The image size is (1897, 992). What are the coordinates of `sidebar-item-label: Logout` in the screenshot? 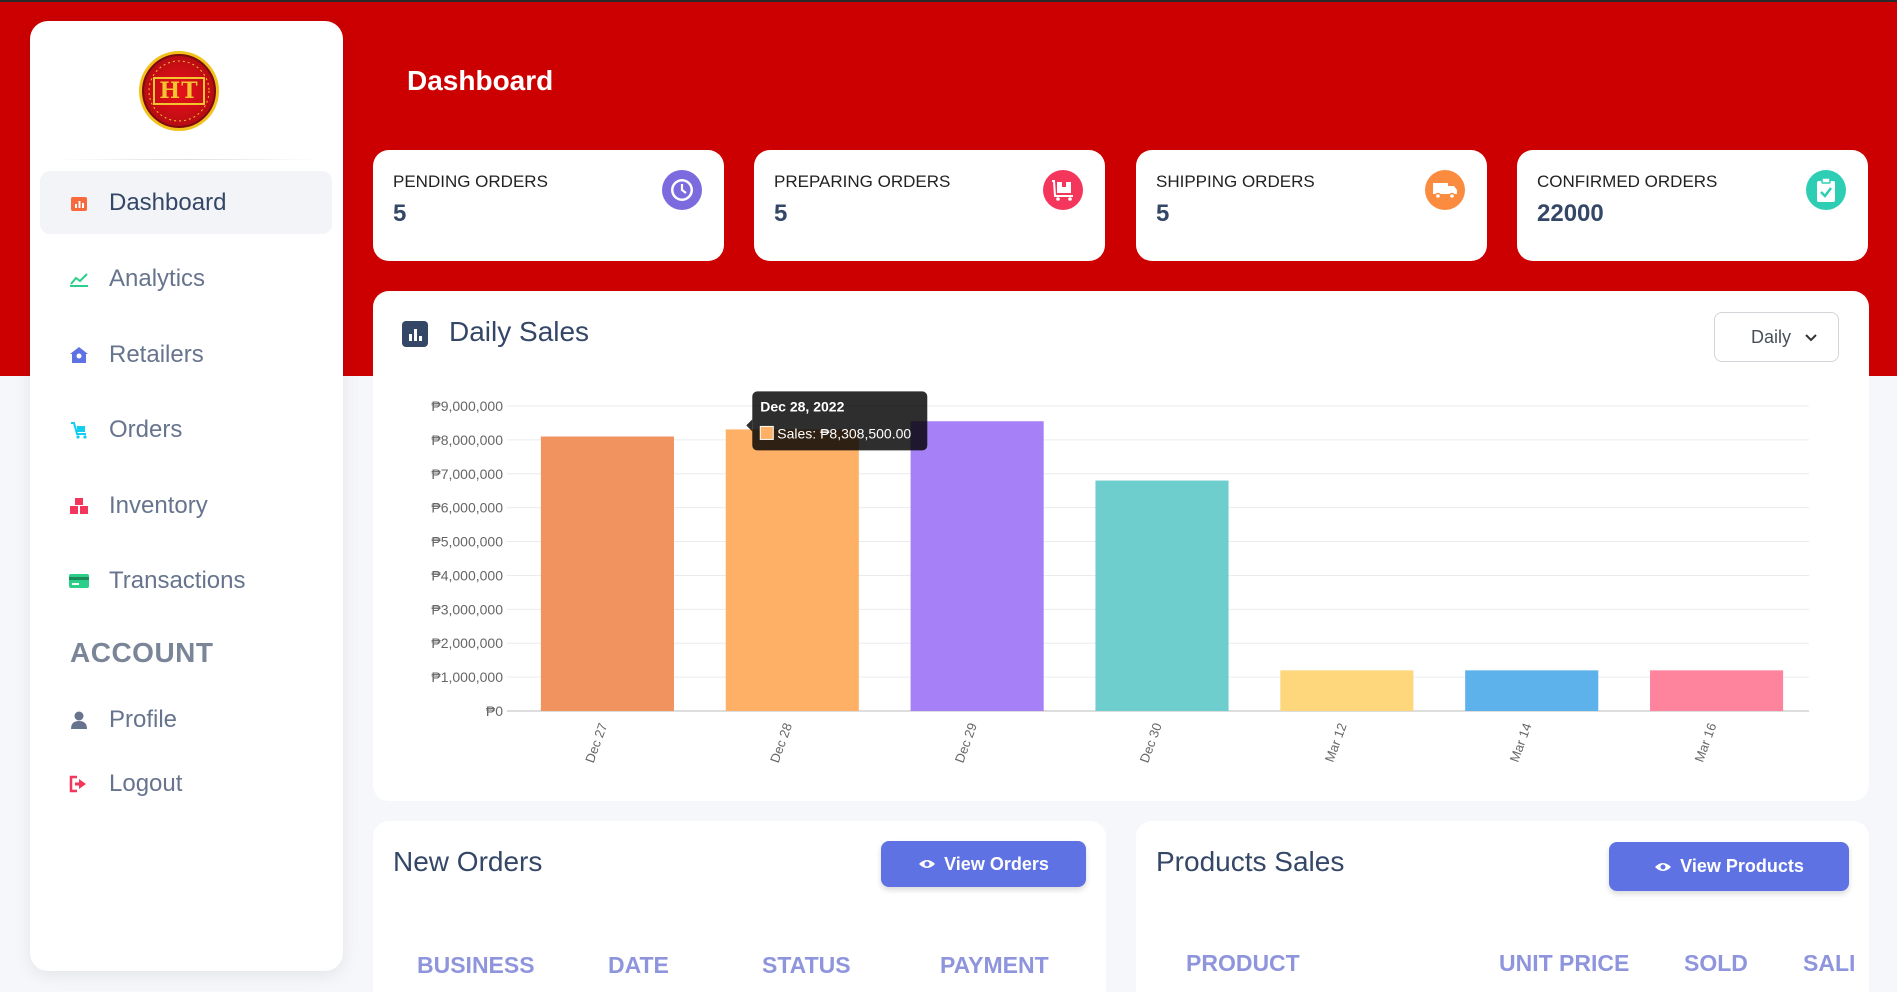 It's located at (146, 783).